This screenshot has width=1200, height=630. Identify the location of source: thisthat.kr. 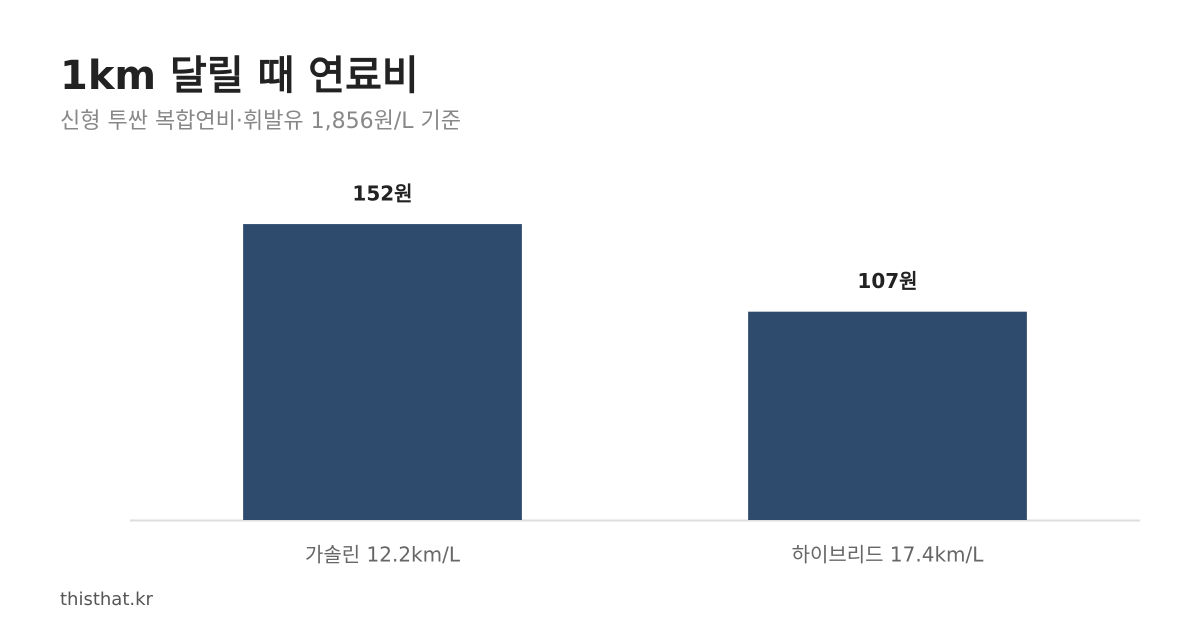
(107, 599).